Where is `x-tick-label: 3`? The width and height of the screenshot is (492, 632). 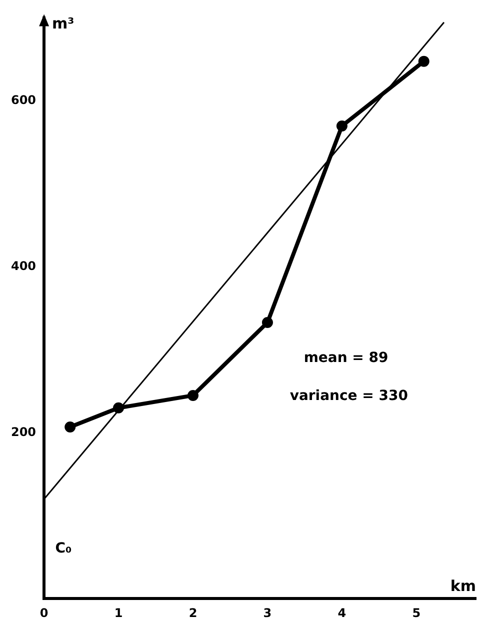
x-tick-label: 3 is located at coordinates (267, 613).